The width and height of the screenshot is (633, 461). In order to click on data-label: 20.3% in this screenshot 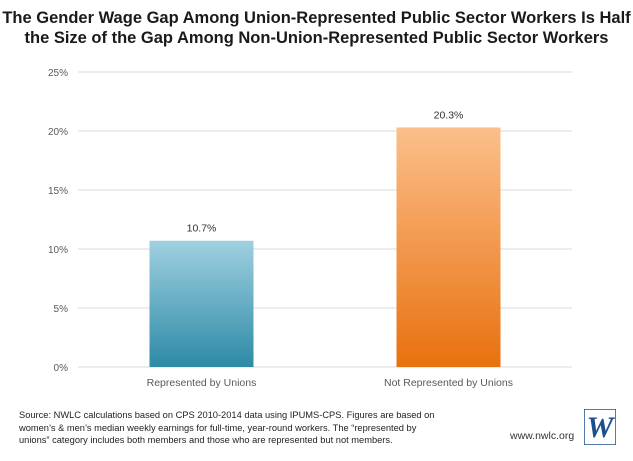, I will do `click(449, 115)`.